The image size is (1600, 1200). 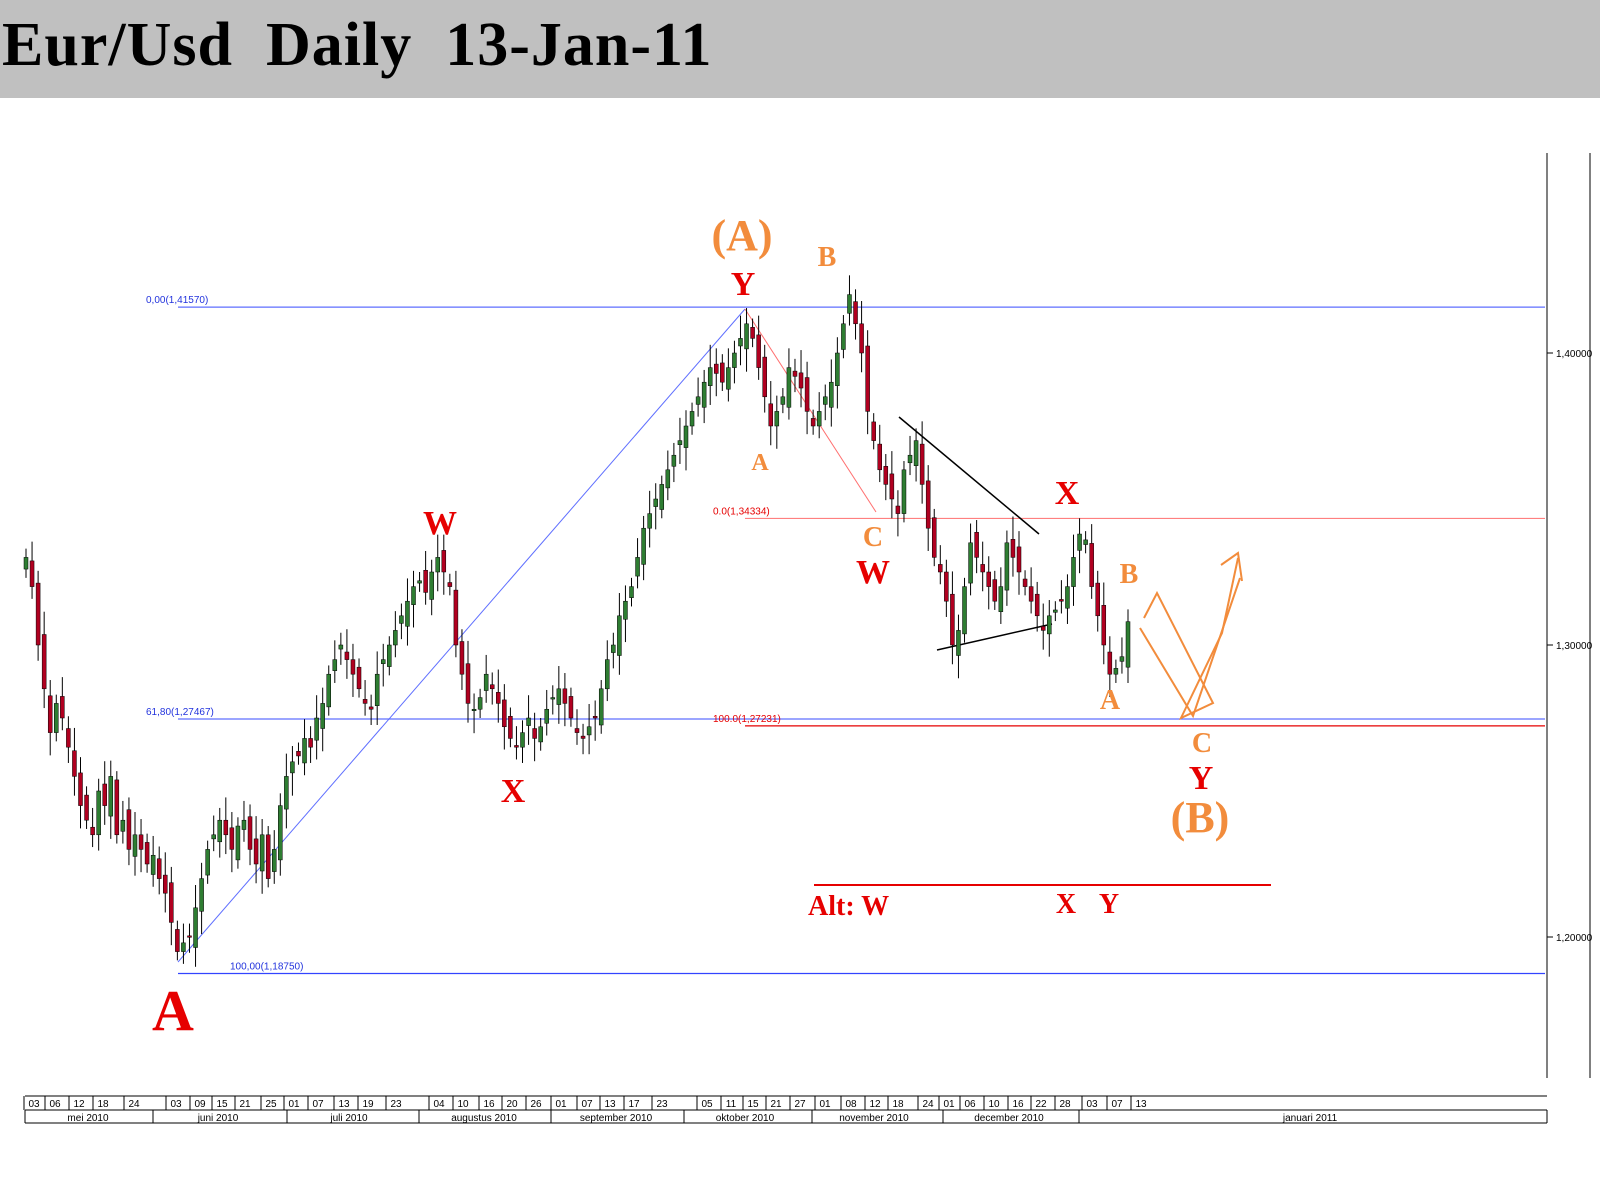 I want to click on month-label: september 2010, so click(x=616, y=1118).